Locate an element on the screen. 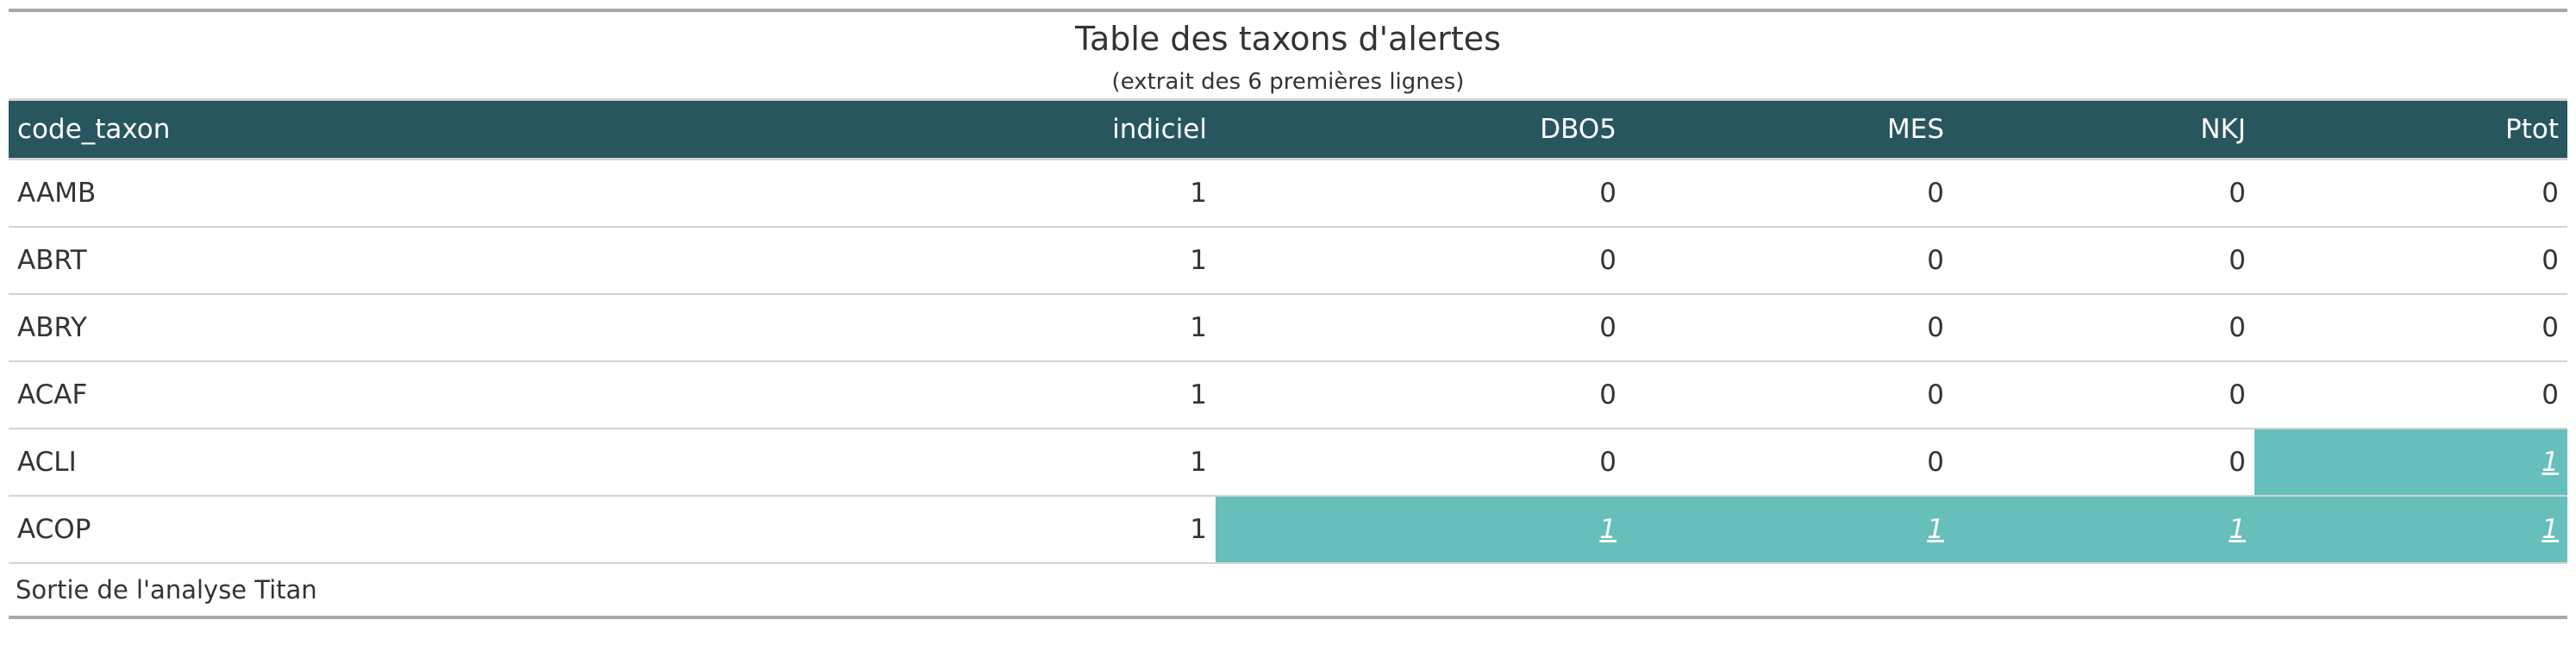  table-cell: ACLI is located at coordinates (47, 462).